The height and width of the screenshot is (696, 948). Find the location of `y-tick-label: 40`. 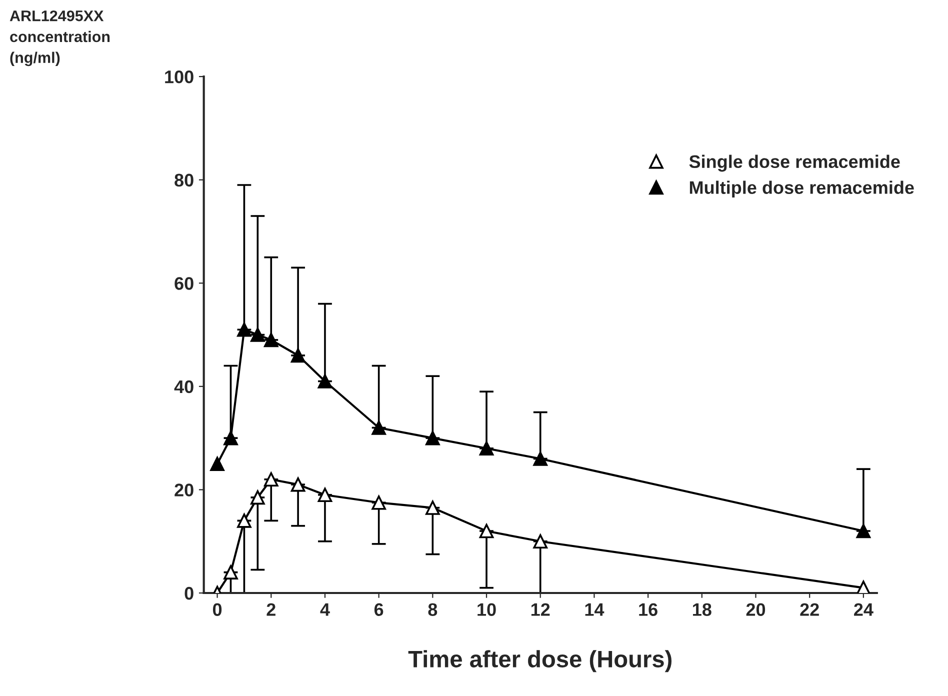

y-tick-label: 40 is located at coordinates (184, 387).